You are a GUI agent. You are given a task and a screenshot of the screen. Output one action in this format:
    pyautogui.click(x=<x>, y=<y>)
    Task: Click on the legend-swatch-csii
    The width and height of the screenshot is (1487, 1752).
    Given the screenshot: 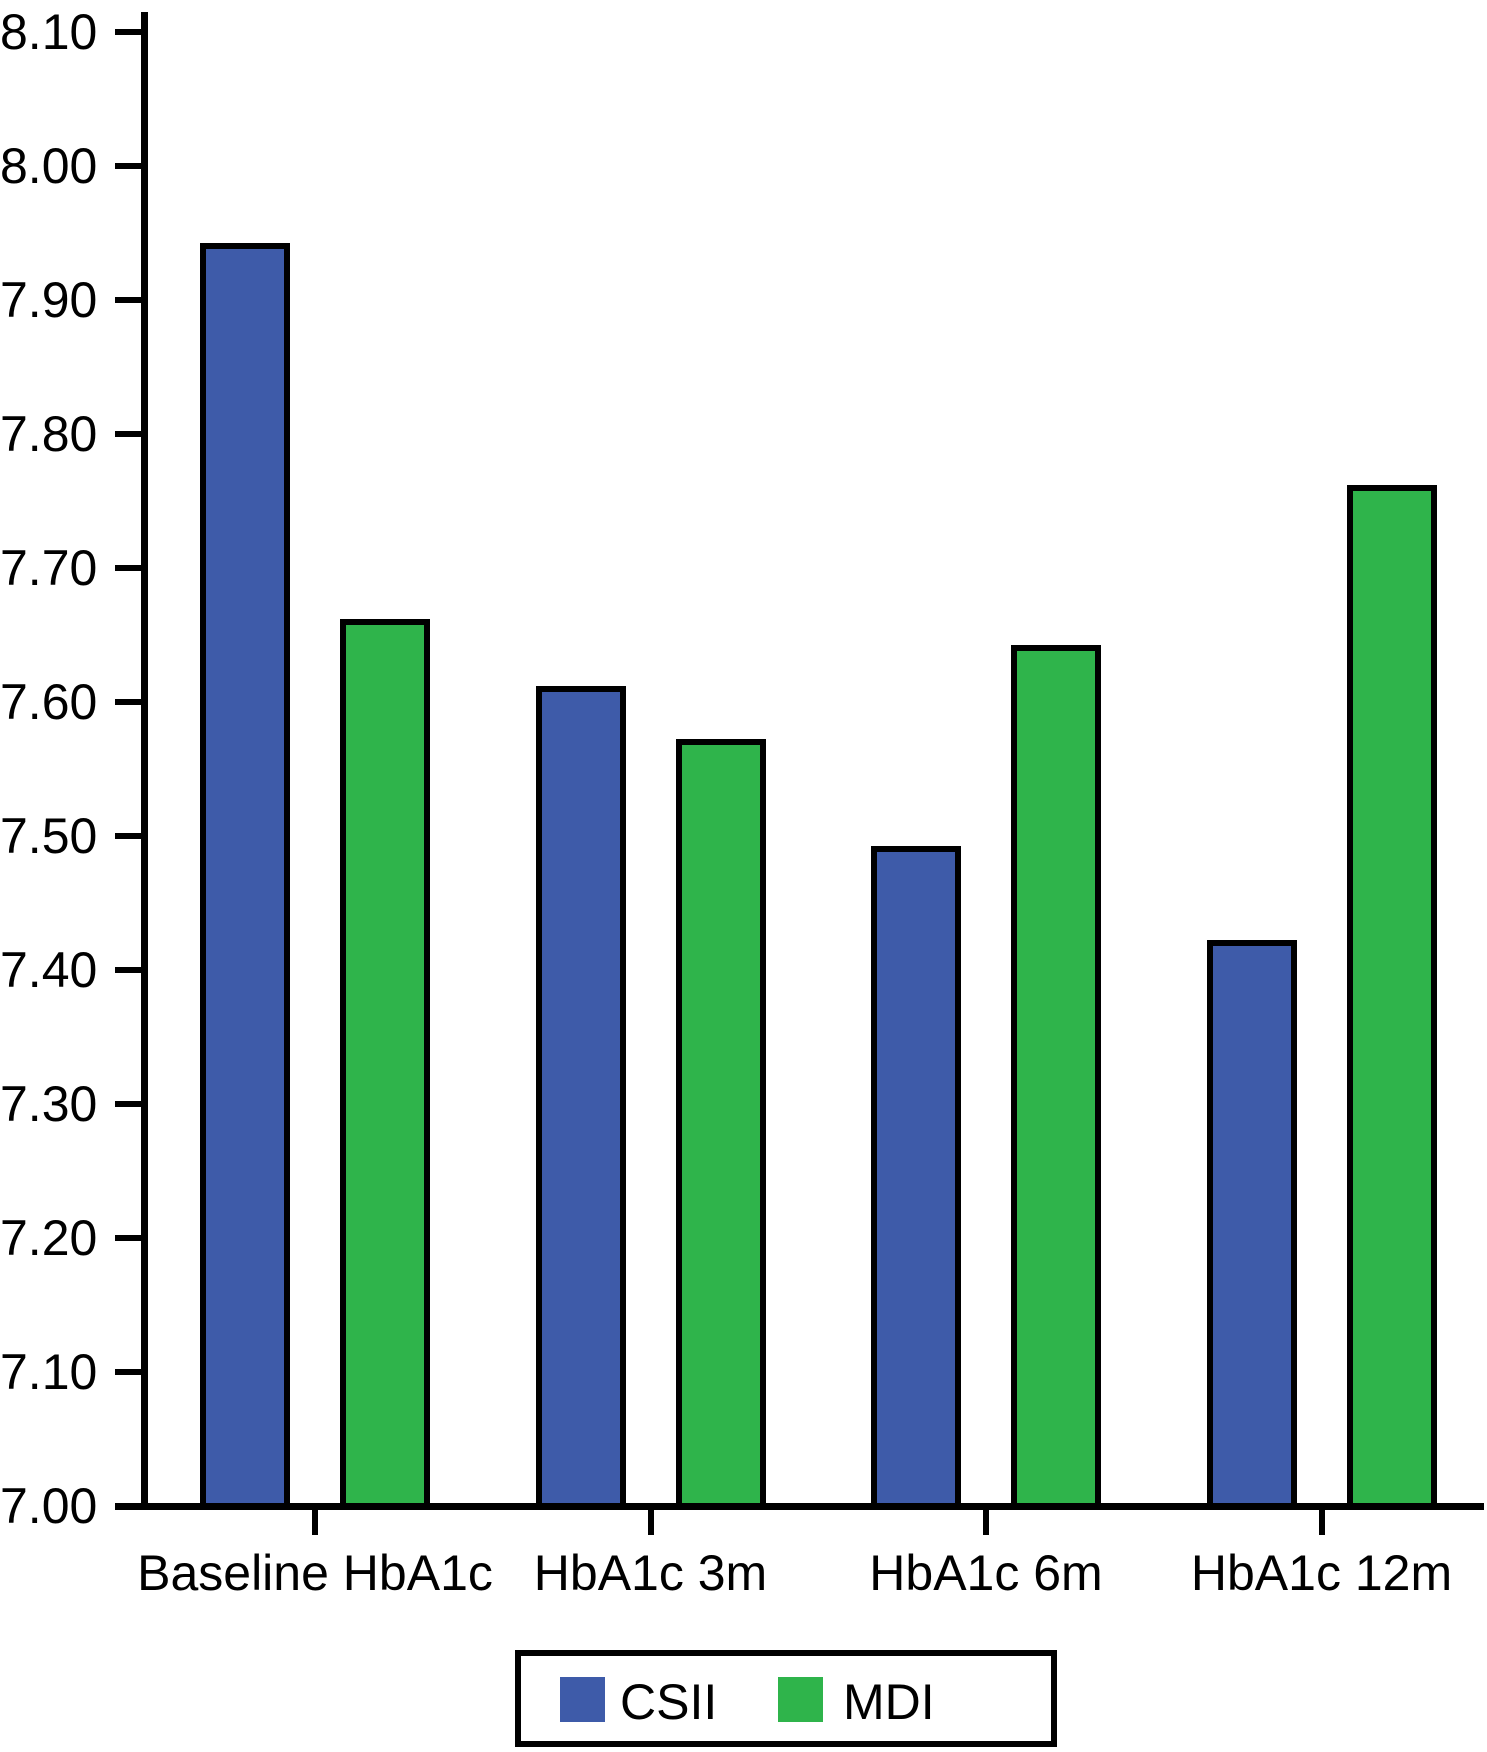 What is the action you would take?
    pyautogui.click(x=582, y=1699)
    